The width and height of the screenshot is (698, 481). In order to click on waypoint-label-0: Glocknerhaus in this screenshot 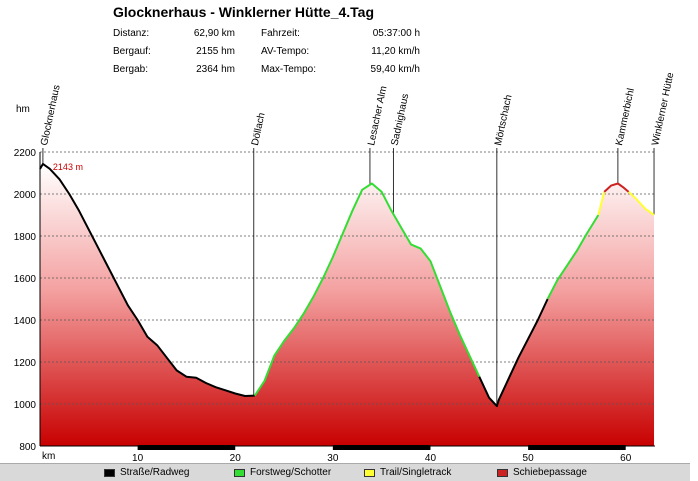, I will do `click(51, 115)`.